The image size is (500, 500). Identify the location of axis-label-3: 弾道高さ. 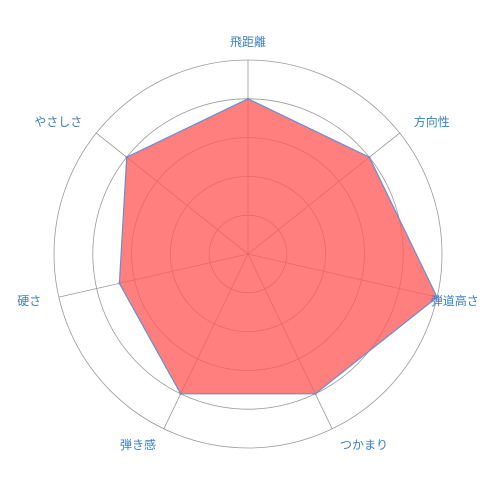
(455, 300).